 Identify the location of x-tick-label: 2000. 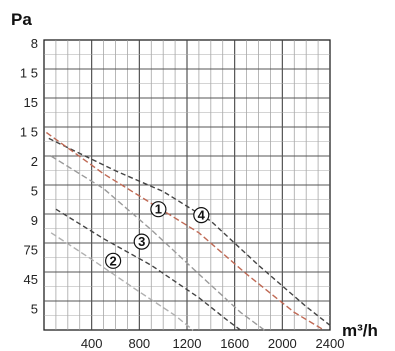
(282, 343).